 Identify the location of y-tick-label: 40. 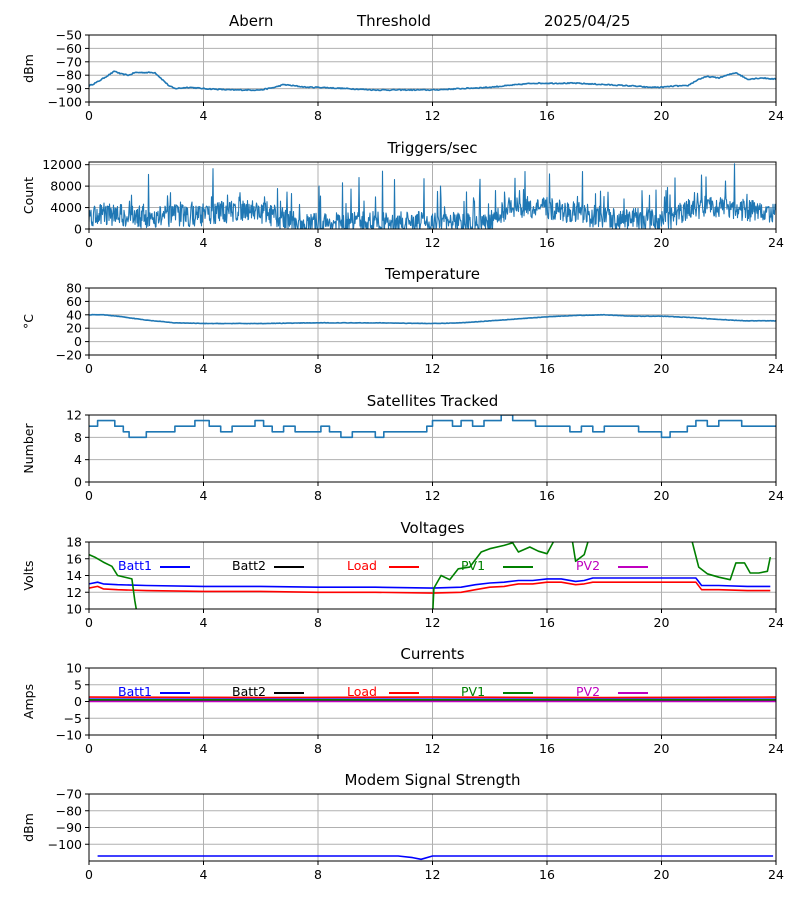
(74, 314).